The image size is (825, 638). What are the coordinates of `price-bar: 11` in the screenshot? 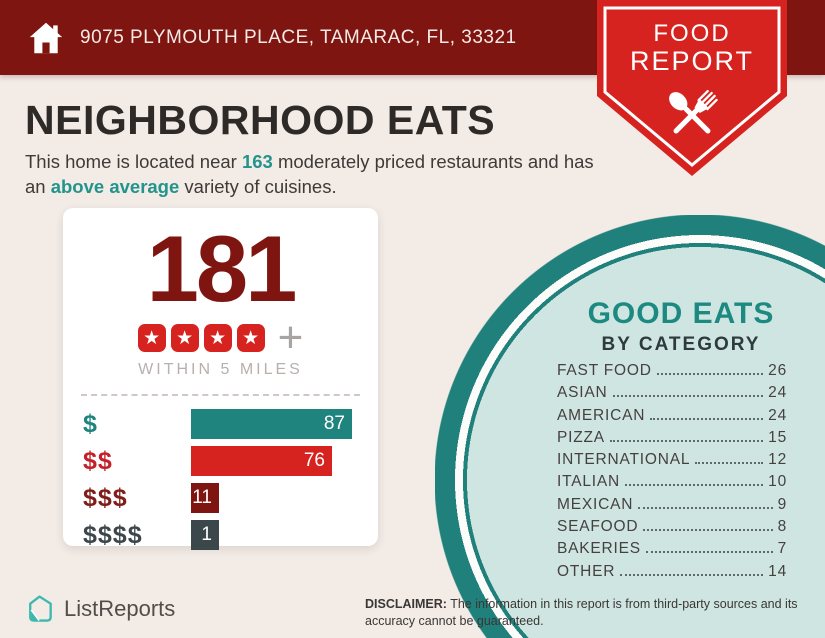 It's located at (205, 498).